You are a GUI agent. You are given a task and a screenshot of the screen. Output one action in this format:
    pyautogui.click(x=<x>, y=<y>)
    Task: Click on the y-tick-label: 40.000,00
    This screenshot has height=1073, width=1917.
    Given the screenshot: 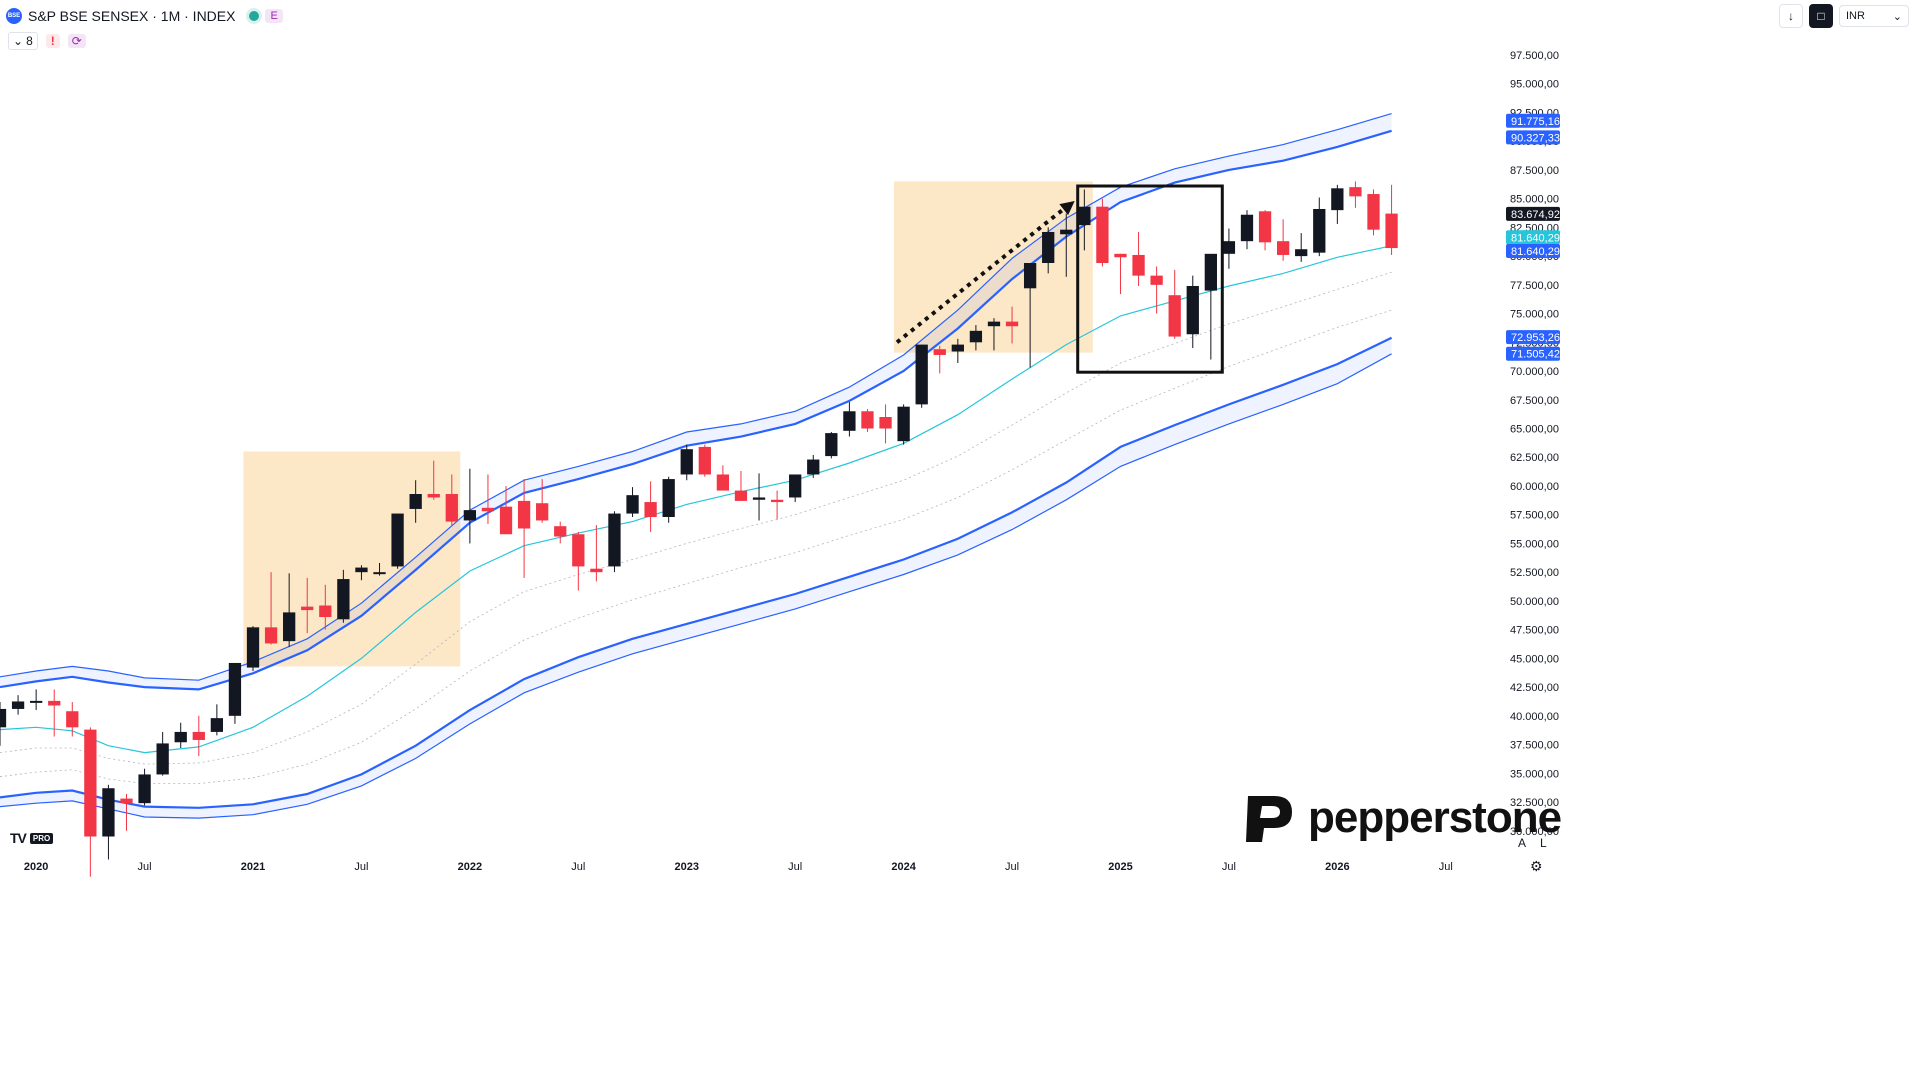 What is the action you would take?
    pyautogui.click(x=1534, y=717)
    